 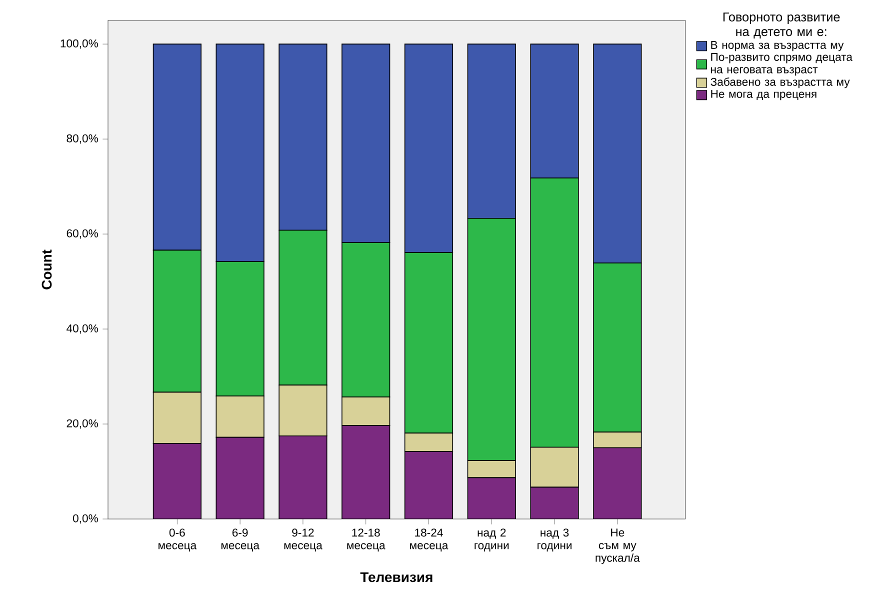 What do you see at coordinates (82, 139) in the screenshot?
I see `y-tick-label: 80,0%` at bounding box center [82, 139].